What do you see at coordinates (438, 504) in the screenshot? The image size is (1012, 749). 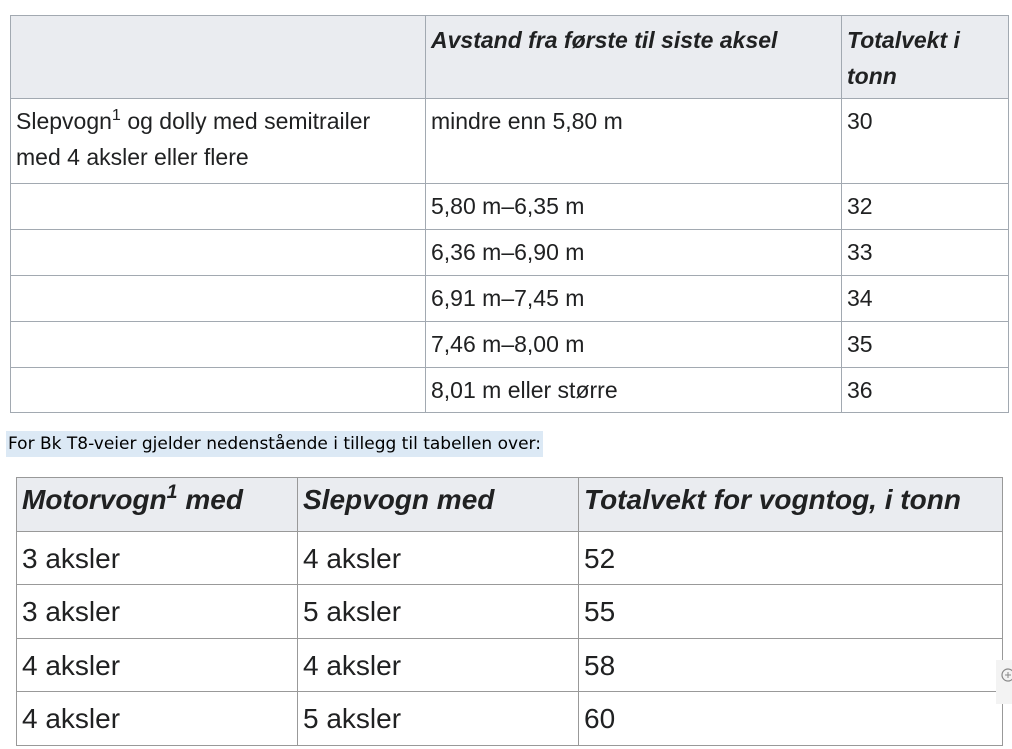 I see `header-cell: Slepvogn med` at bounding box center [438, 504].